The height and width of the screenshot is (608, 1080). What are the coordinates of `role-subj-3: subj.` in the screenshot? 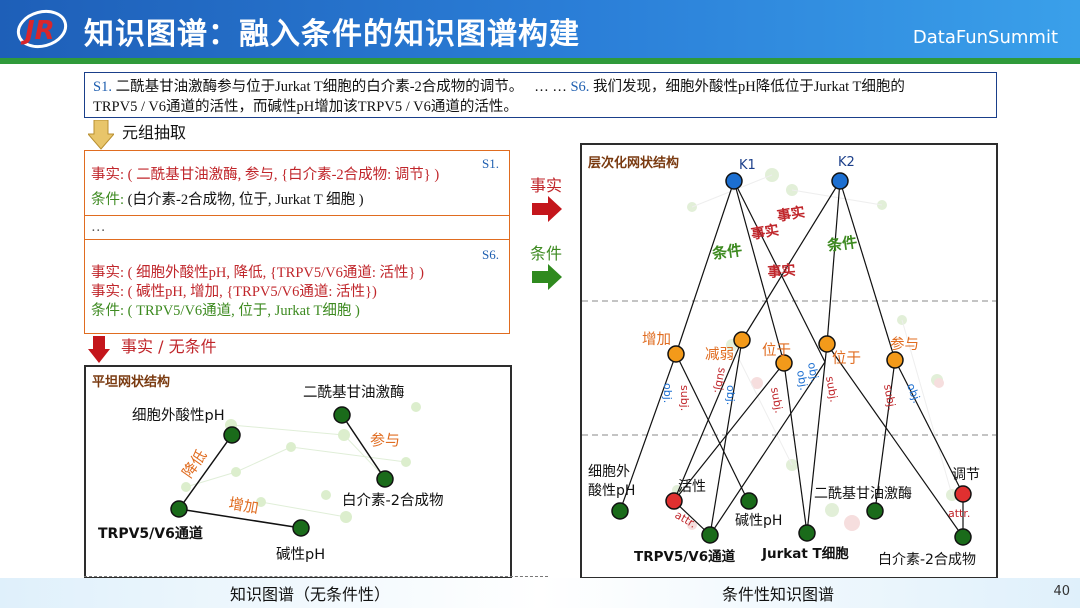 It's located at (776, 400).